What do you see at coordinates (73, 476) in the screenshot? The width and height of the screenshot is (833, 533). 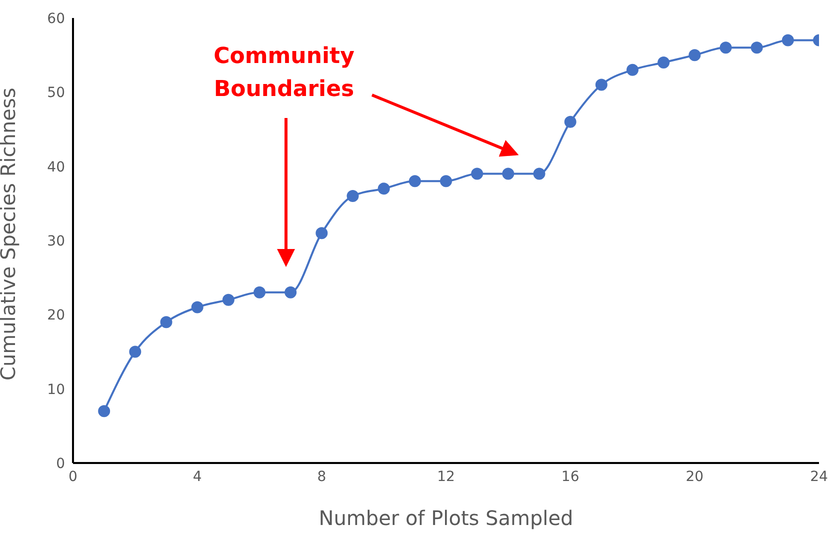 I see `x-tick-label: 0` at bounding box center [73, 476].